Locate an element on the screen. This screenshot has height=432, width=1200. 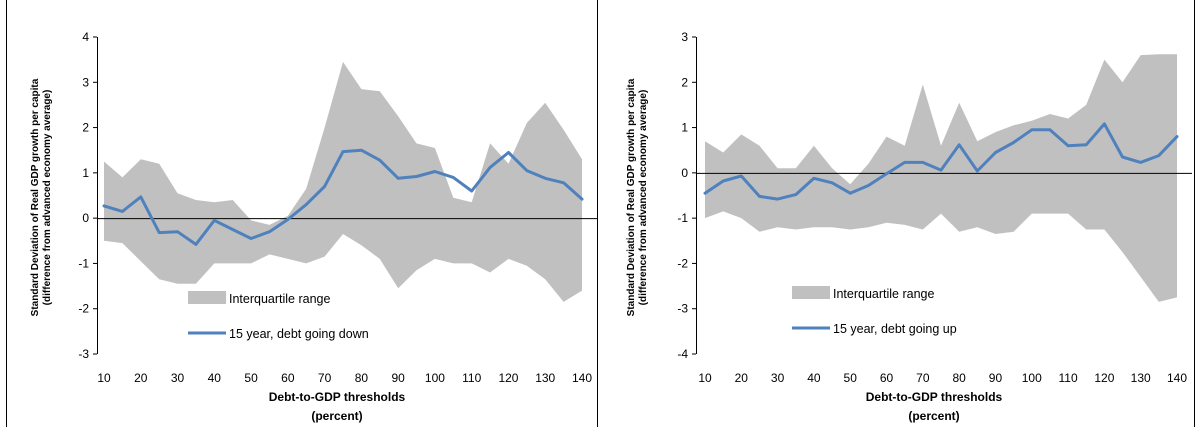
x-tick-label: 130 is located at coordinates (1141, 378).